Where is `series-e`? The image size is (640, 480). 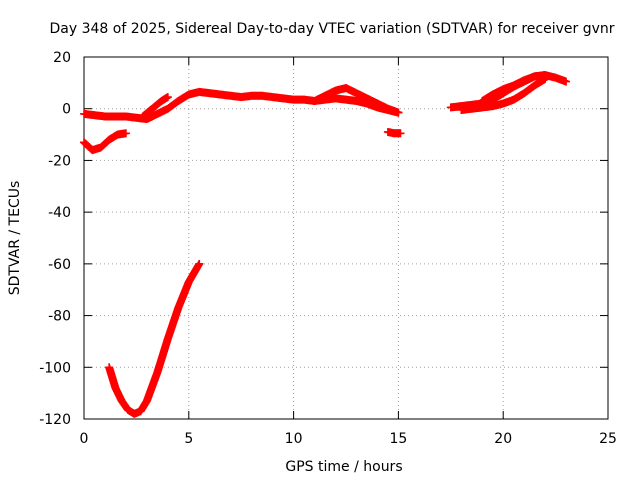
series-e is located at coordinates (394, 132).